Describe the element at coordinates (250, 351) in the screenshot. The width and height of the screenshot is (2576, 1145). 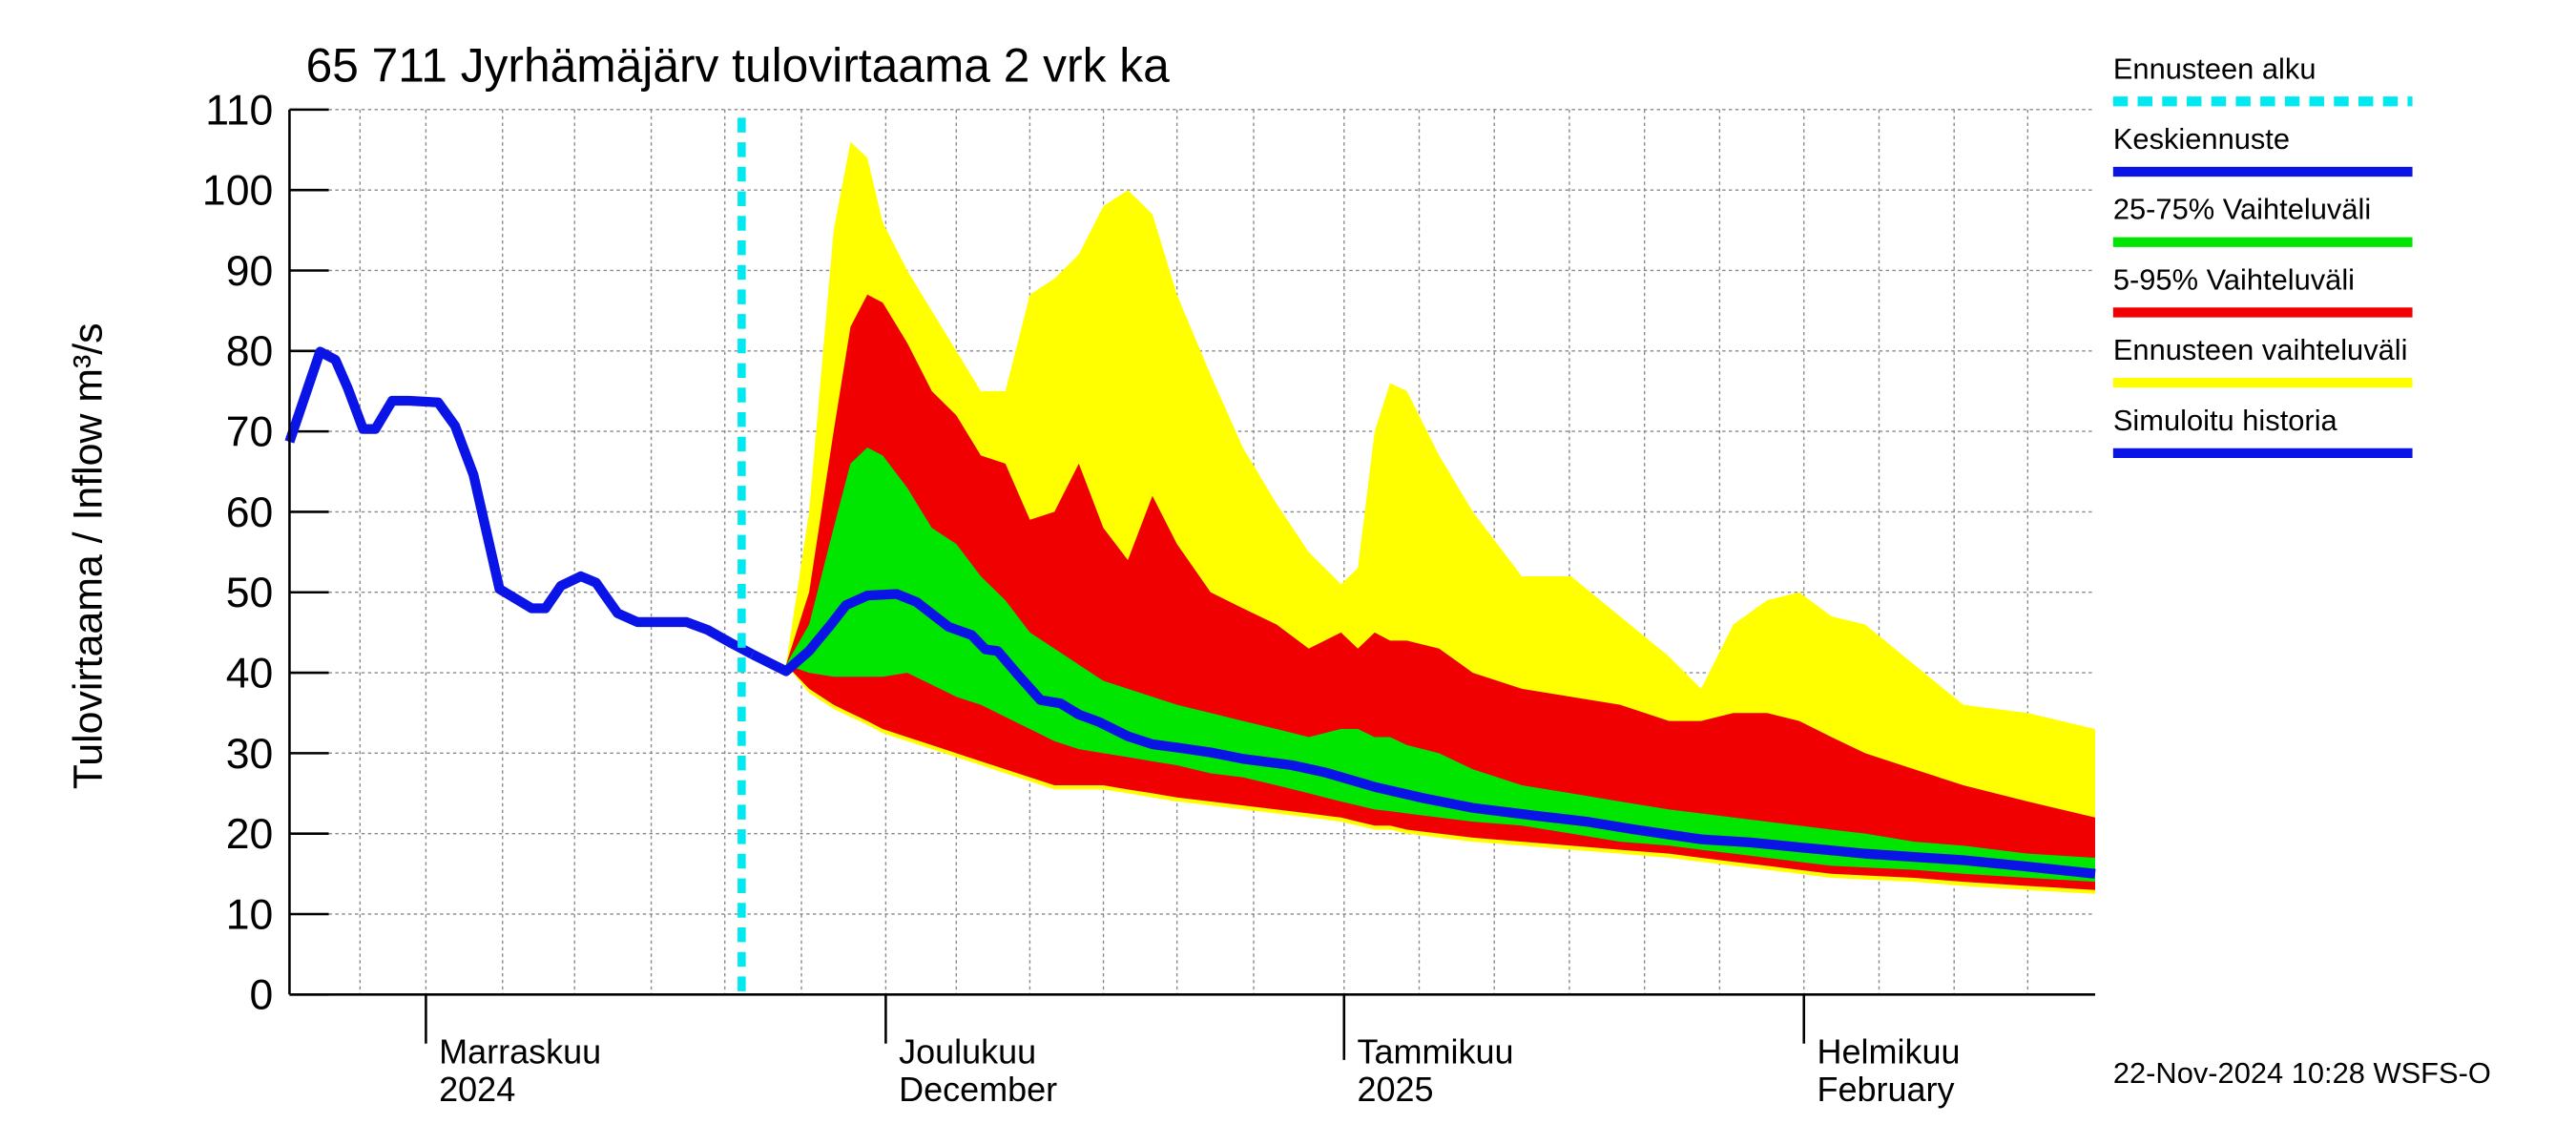
I see `y-tick-label: 80` at that location.